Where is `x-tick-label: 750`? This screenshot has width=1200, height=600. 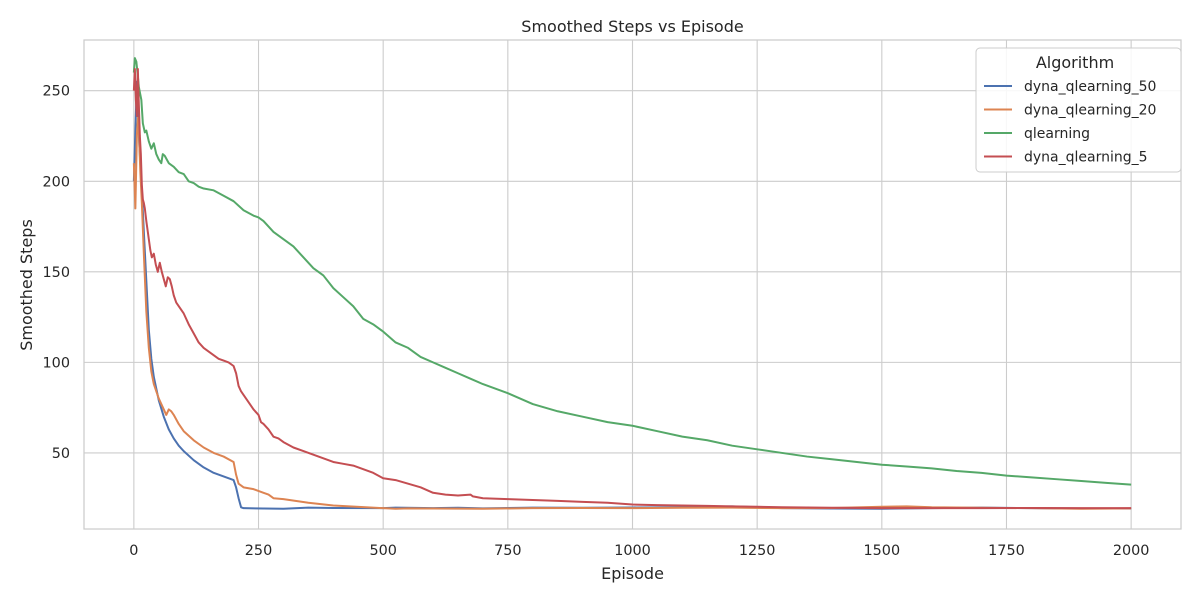
x-tick-label: 750 is located at coordinates (507, 551).